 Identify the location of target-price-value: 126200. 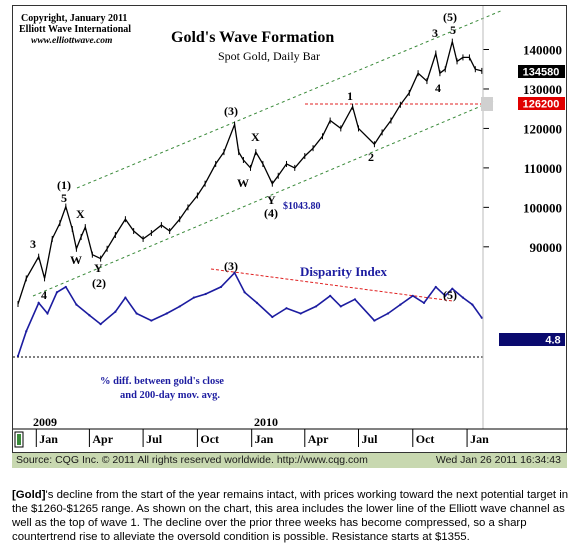
(541, 105).